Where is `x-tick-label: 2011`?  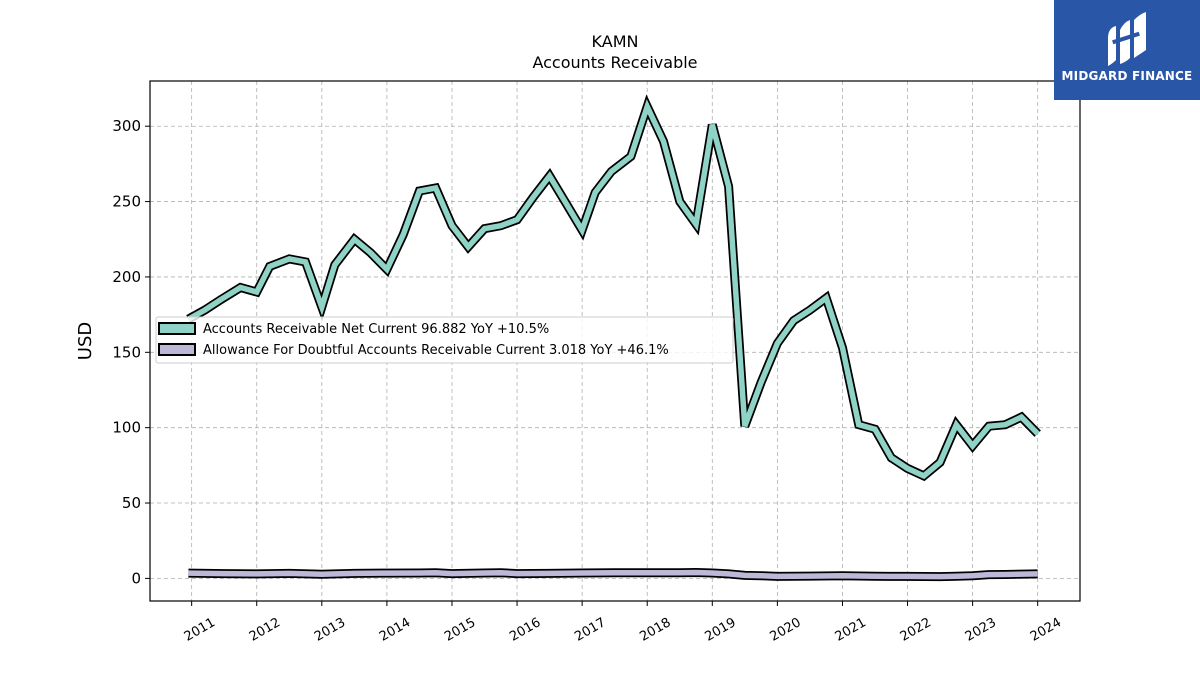 x-tick-label: 2011 is located at coordinates (200, 630).